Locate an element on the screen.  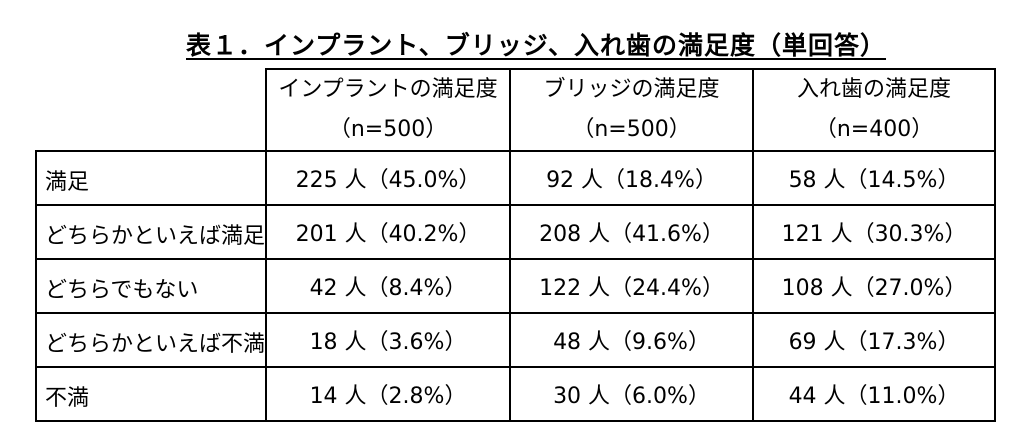
corner-cell is located at coordinates (152, 110).